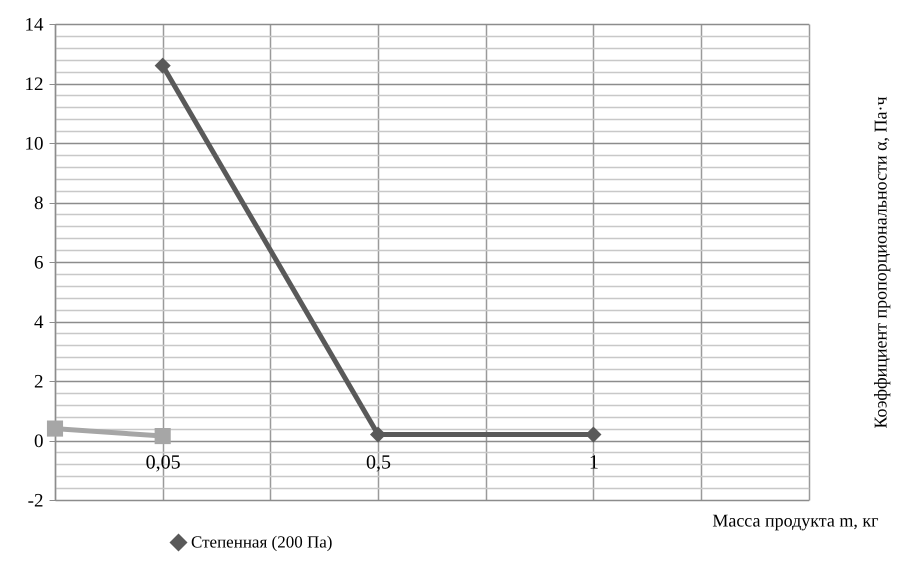  What do you see at coordinates (593, 463) in the screenshot?
I see `x-tick-label: 1` at bounding box center [593, 463].